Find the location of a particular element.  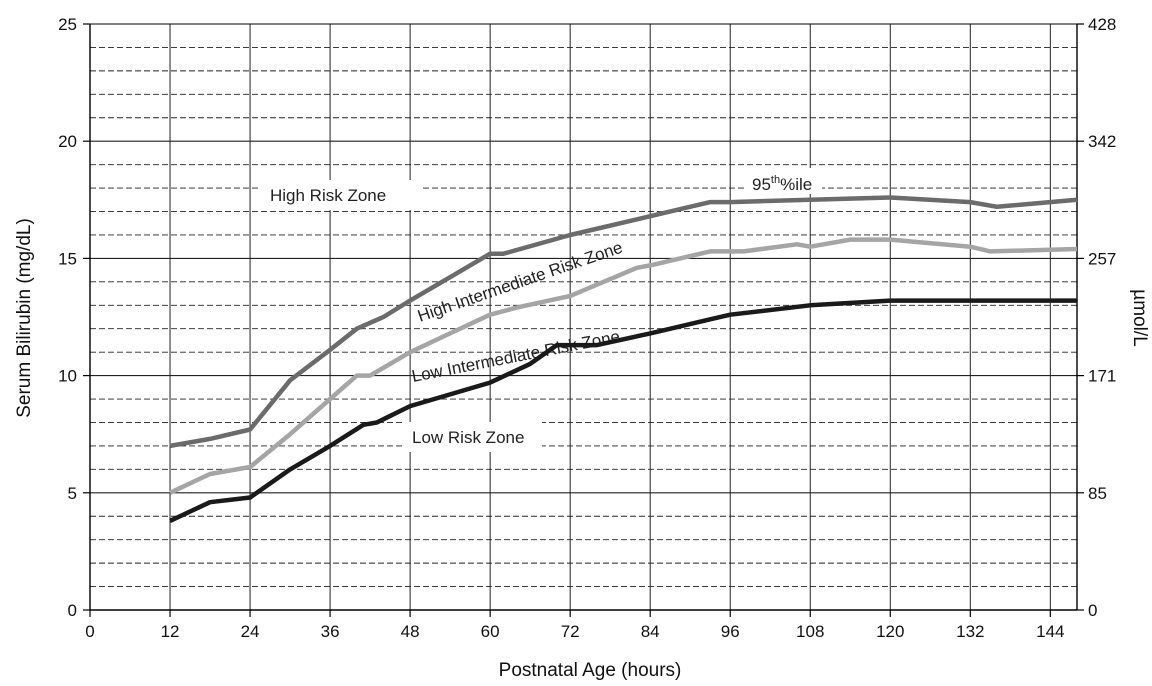

high-risk-zone-label-bg is located at coordinates (340, 195).